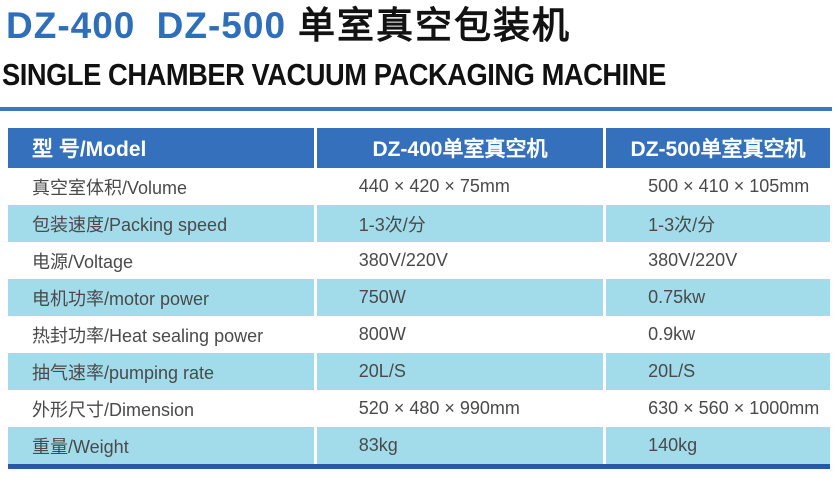  What do you see at coordinates (458, 408) in the screenshot?
I see `dz400-value: 520 × 480 × 990mm` at bounding box center [458, 408].